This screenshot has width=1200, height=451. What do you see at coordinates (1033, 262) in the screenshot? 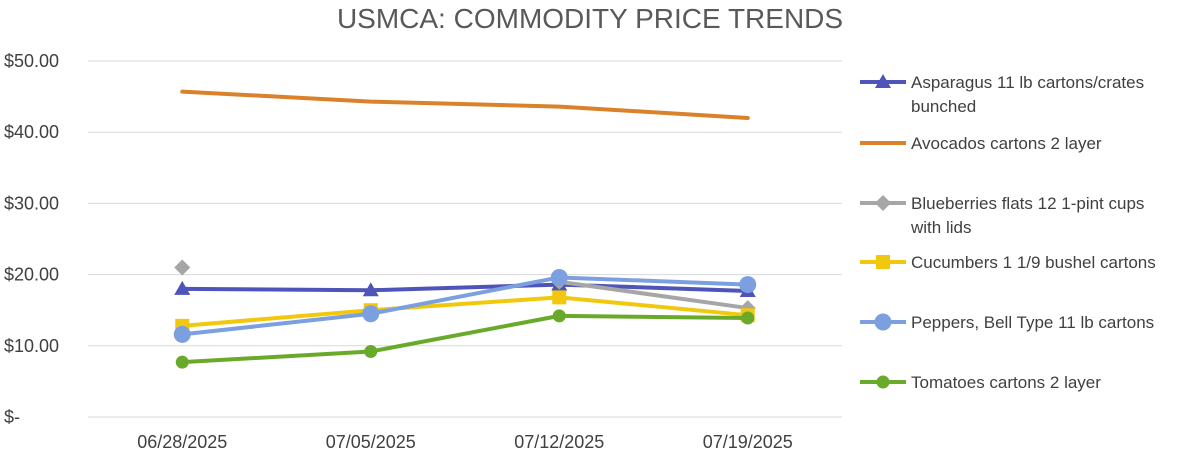
I see `legend-label: Cucumbers 1 1/9 bushel cartons` at bounding box center [1033, 262].